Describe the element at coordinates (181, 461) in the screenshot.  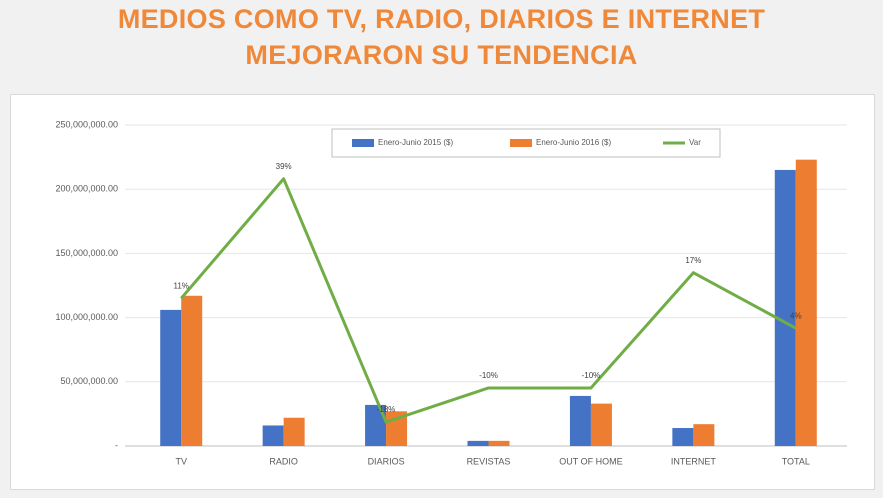
I see `x-tick-label: TV` at that location.